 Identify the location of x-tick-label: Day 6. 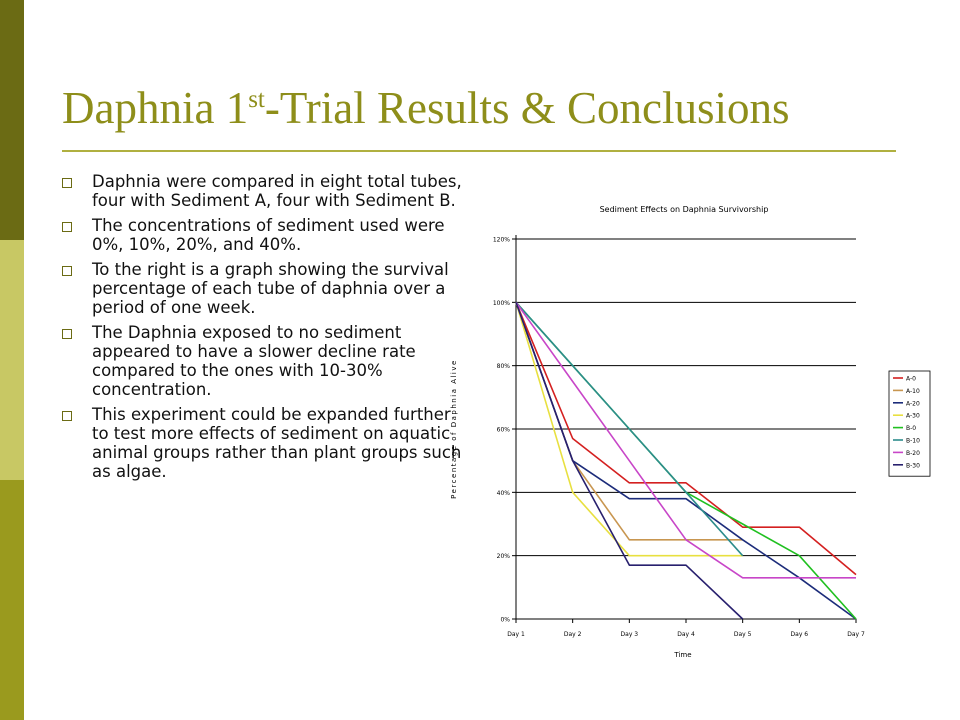
(800, 634).